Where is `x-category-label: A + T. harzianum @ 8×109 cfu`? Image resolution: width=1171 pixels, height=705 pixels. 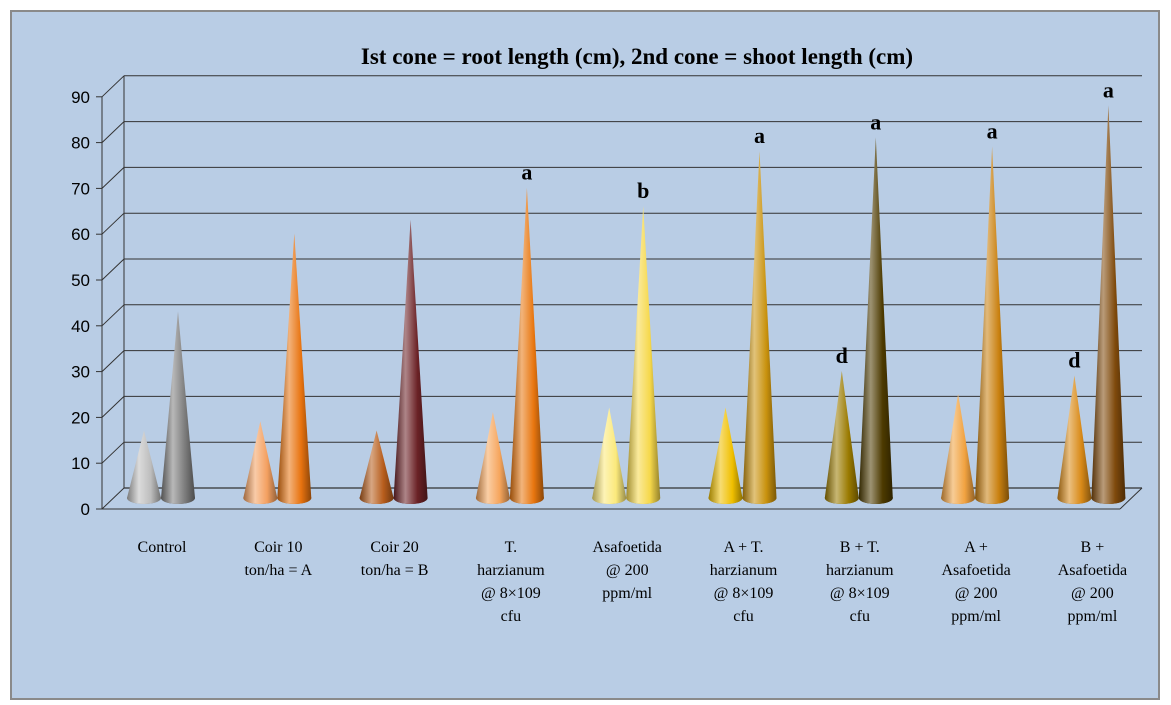
x-category-label: A + T. harzianum @ 8×109 cfu is located at coordinates (744, 582).